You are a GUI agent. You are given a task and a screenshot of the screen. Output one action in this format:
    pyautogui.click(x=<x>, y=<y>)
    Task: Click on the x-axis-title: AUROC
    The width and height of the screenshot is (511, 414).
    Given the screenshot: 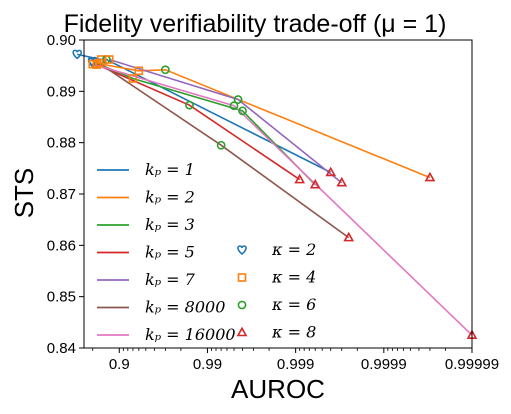 What is the action you would take?
    pyautogui.click(x=278, y=389)
    